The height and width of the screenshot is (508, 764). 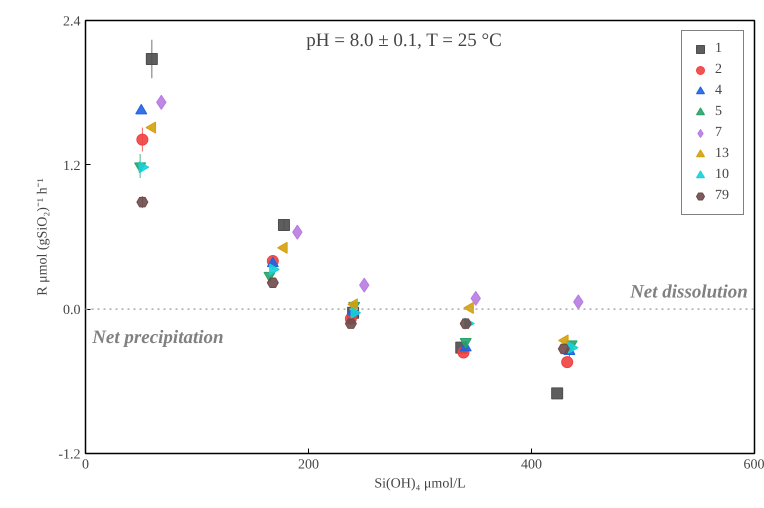 I want to click on x-tick-label: 0, so click(x=85, y=465).